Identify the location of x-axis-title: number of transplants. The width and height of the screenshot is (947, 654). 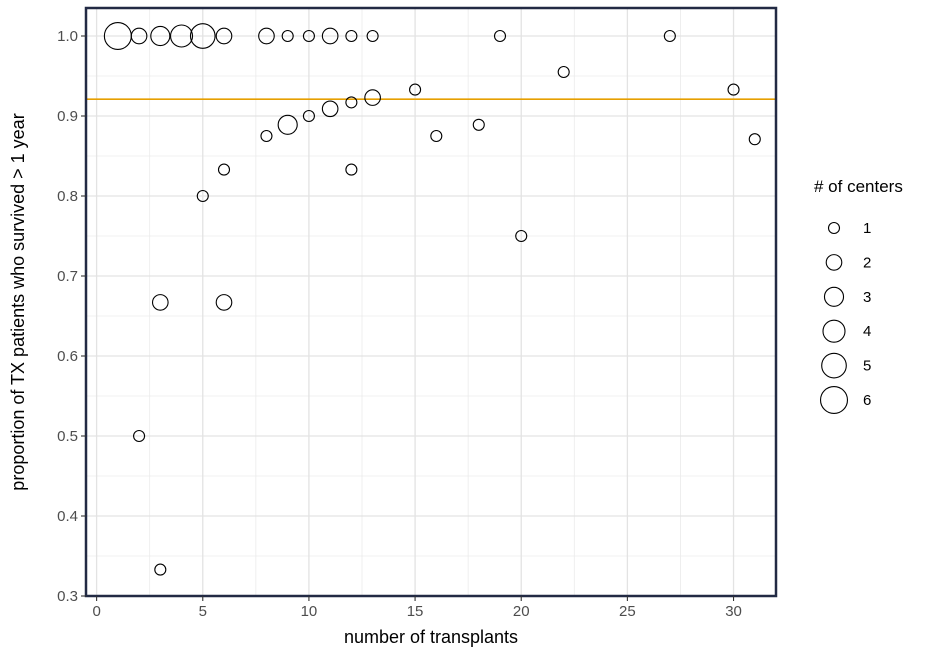
(431, 637).